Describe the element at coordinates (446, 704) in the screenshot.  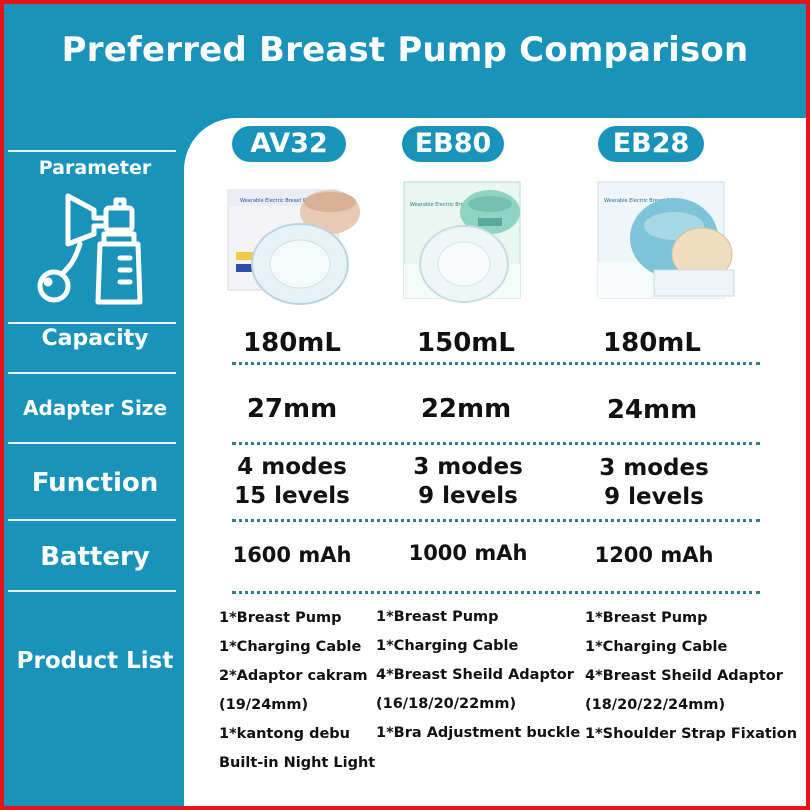
I see `list-item: (16/18/20/22mm)` at that location.